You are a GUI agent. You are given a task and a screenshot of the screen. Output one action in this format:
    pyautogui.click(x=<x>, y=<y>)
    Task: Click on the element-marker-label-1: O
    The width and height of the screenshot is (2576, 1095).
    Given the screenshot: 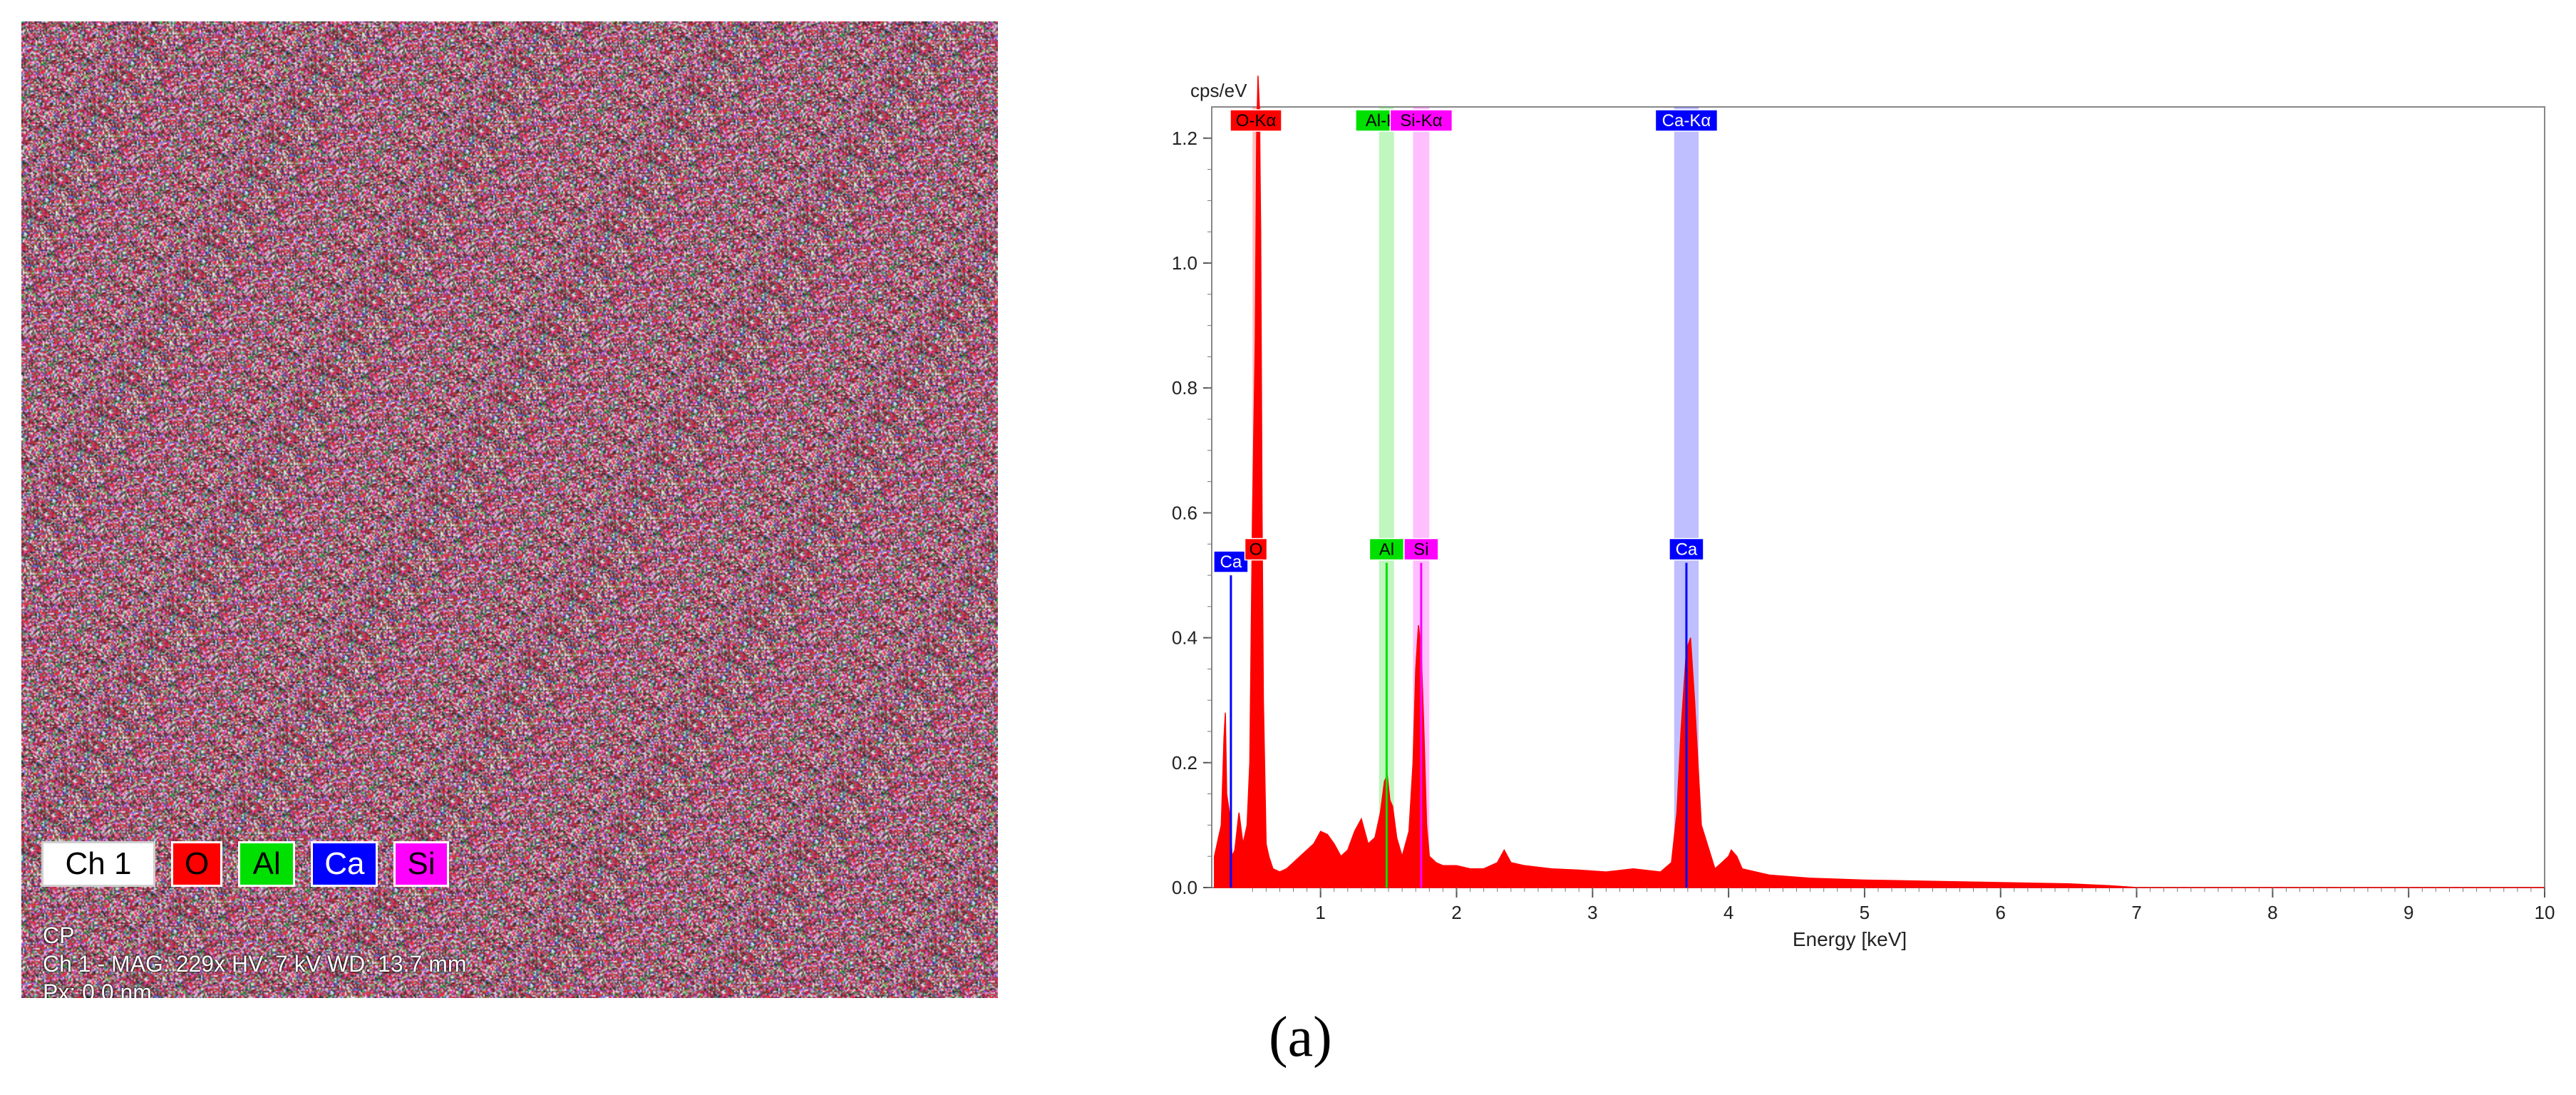 What is the action you would take?
    pyautogui.click(x=1256, y=549)
    